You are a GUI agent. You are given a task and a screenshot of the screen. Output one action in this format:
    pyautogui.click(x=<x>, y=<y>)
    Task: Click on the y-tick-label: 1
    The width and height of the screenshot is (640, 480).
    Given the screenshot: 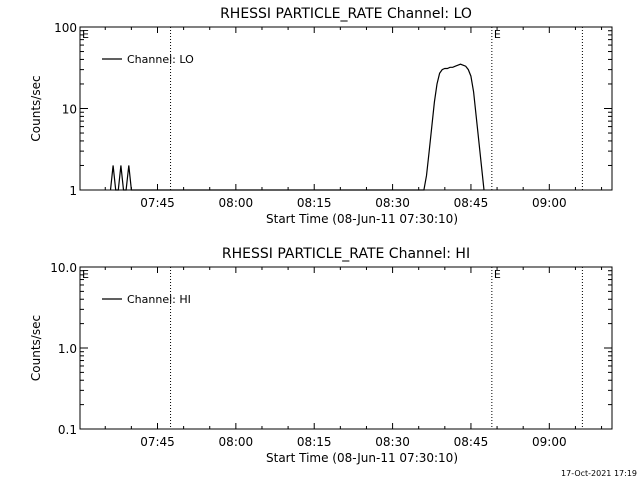 What is the action you would take?
    pyautogui.click(x=73, y=191)
    